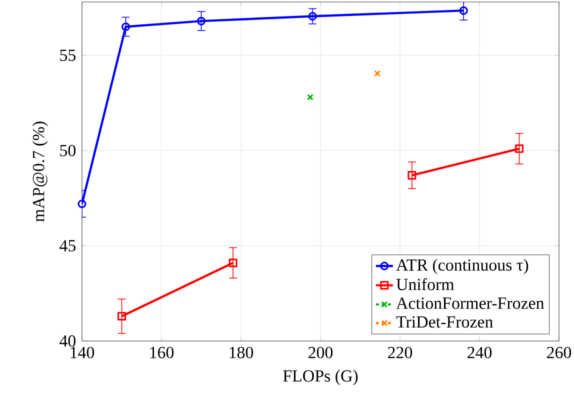 Image resolution: width=574 pixels, height=410 pixels. I want to click on legend-label: ATR (continuous τ), so click(462, 266).